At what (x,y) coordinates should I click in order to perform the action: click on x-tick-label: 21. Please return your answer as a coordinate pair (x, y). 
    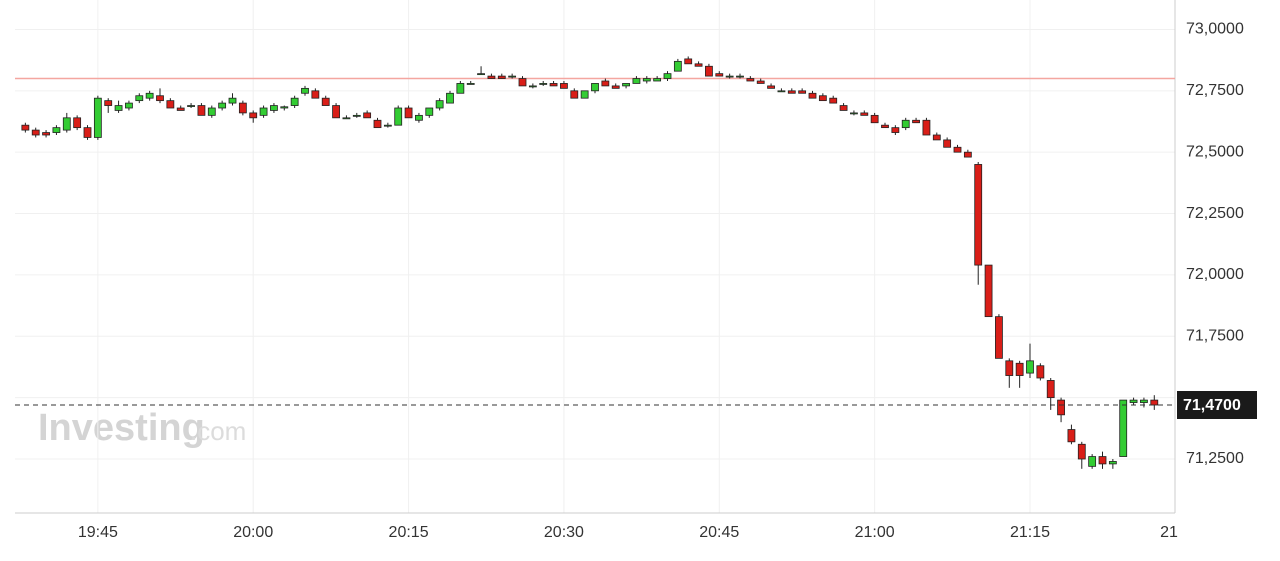
    Looking at the image, I should click on (1169, 532).